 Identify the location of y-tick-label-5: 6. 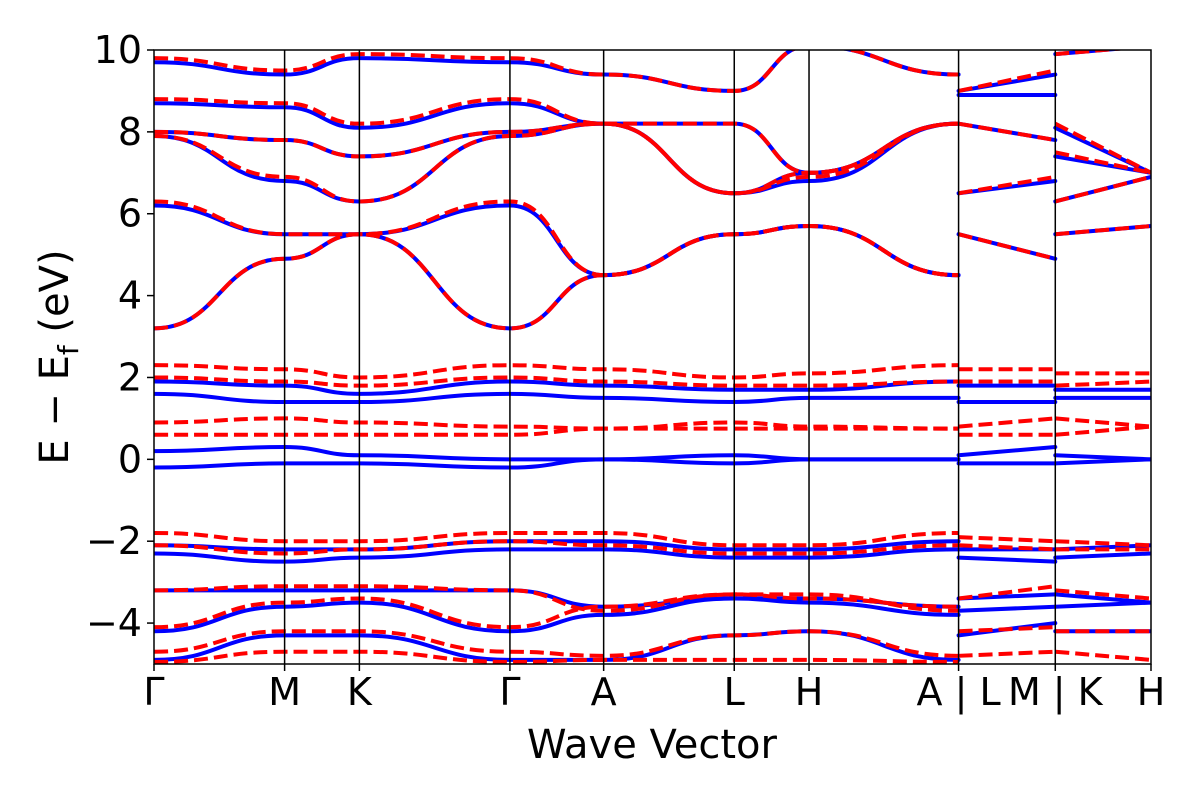
(130, 214).